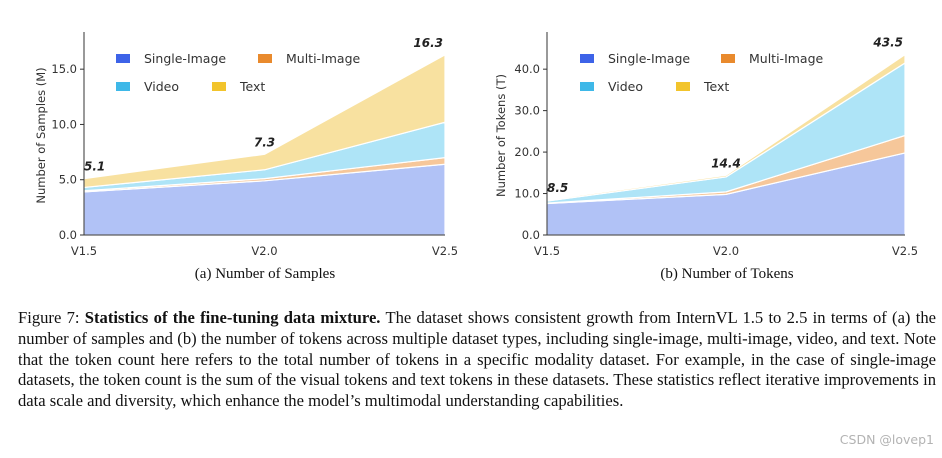 The height and width of the screenshot is (458, 942). I want to click on total-data-label: 43.5, so click(887, 43).